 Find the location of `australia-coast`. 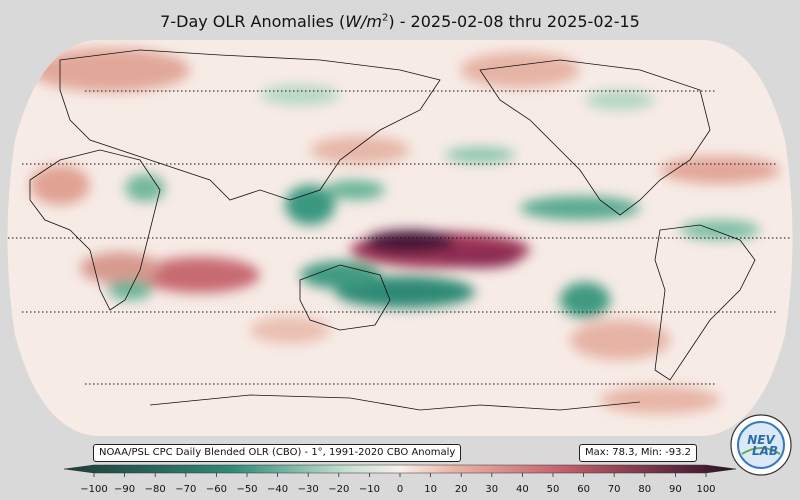

australia-coast is located at coordinates (345, 297).